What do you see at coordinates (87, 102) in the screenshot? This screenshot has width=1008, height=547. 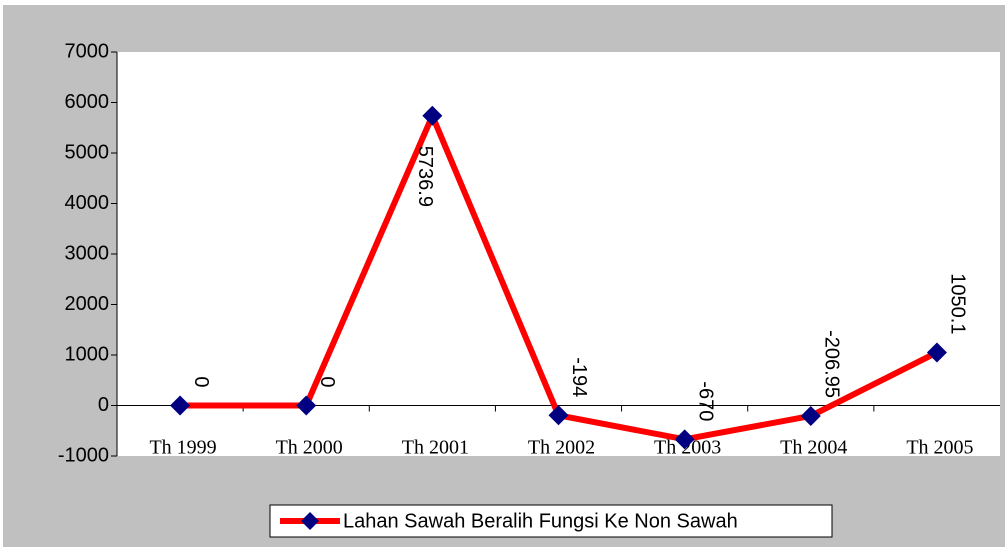 I see `y-tick-label: 6000` at bounding box center [87, 102].